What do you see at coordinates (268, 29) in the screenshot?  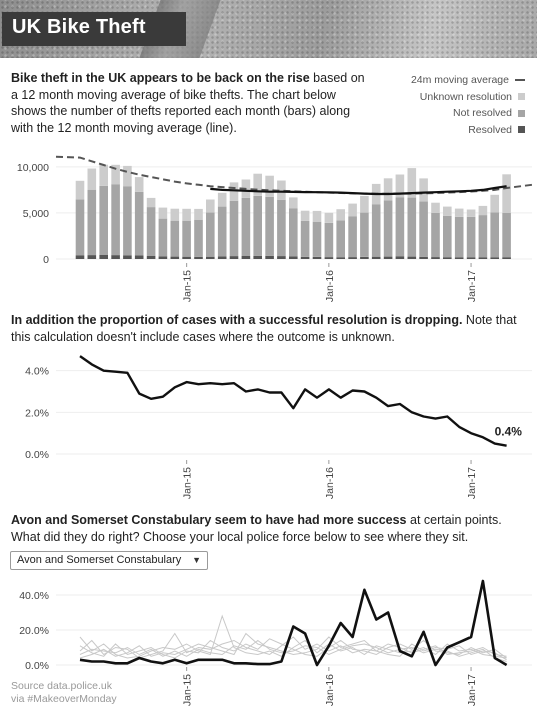 I see `header-banner: UK Bike Theft` at bounding box center [268, 29].